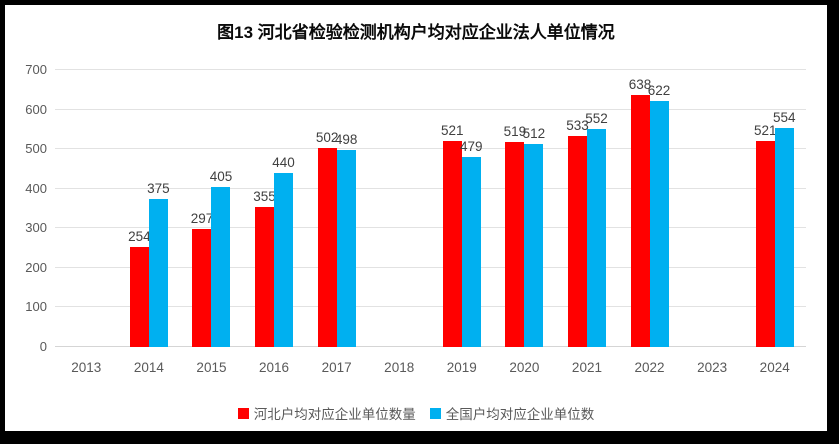 This screenshot has width=839, height=444. Describe the element at coordinates (596, 237) in the screenshot. I see `bar-national-2021` at that location.